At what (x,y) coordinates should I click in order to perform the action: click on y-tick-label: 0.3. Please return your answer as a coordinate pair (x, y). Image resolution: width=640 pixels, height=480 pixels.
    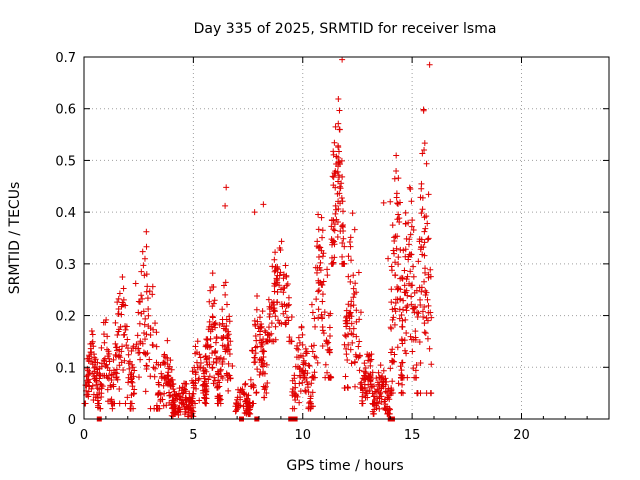
    Looking at the image, I should click on (65, 265).